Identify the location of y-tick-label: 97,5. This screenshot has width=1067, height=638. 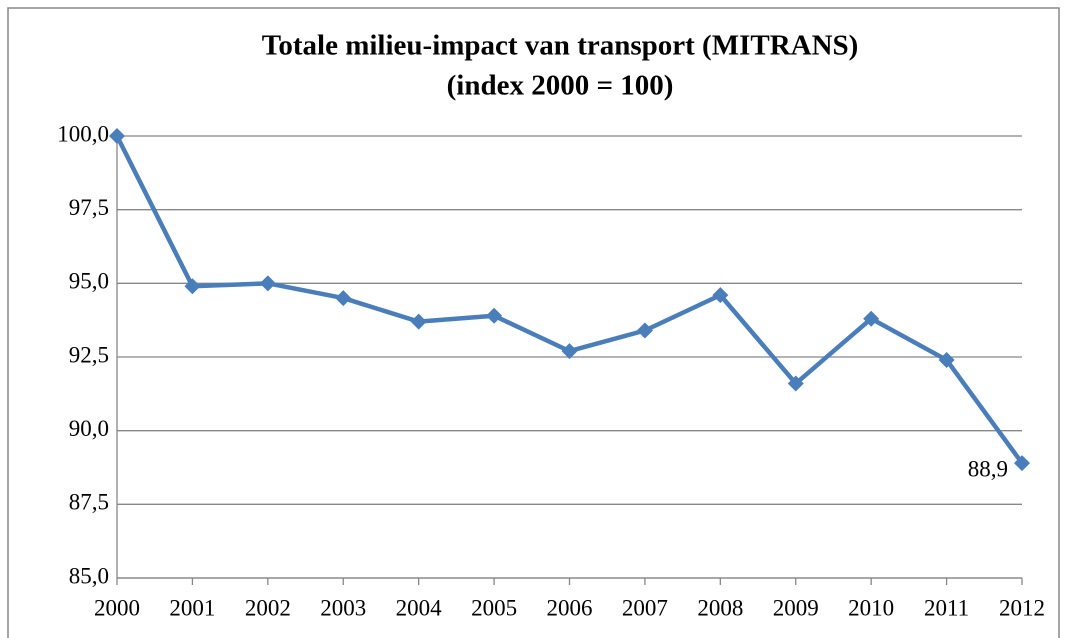
(89, 207).